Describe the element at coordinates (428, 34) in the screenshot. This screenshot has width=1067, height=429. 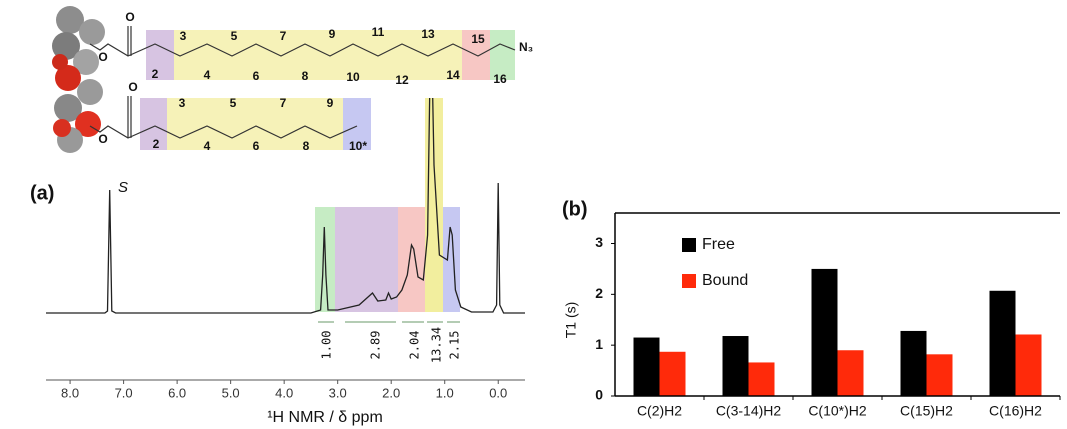
I see `carbon-label: 13` at that location.